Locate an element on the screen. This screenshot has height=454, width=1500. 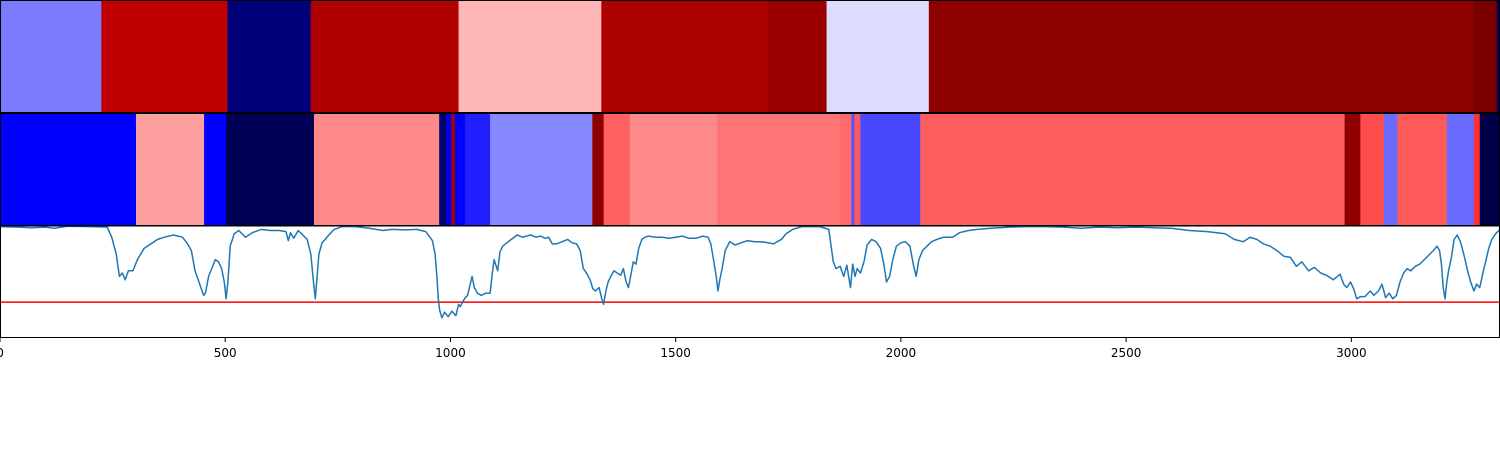
x-tick-label: 3000 is located at coordinates (1351, 353).